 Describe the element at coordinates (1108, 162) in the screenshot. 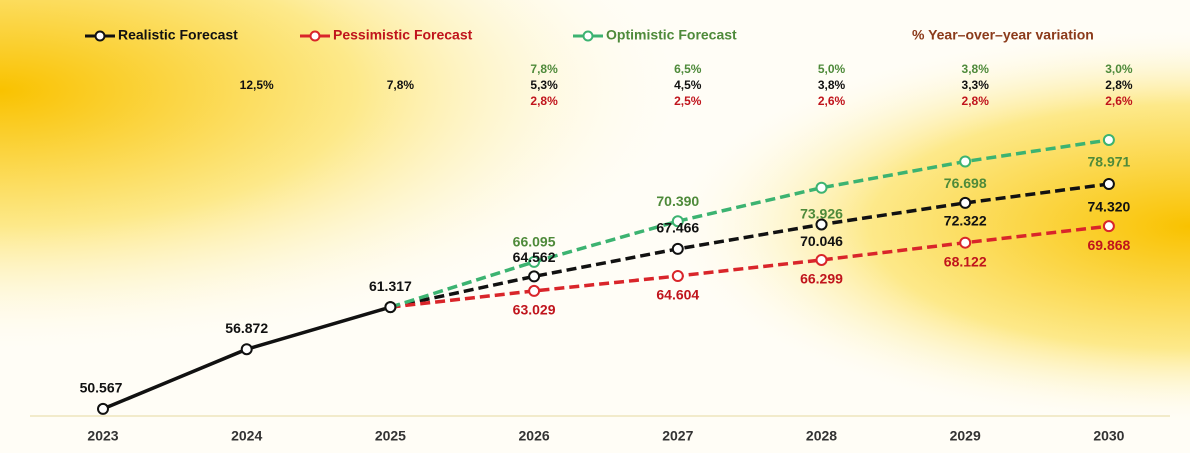

I see `data-label: 78.971` at that location.